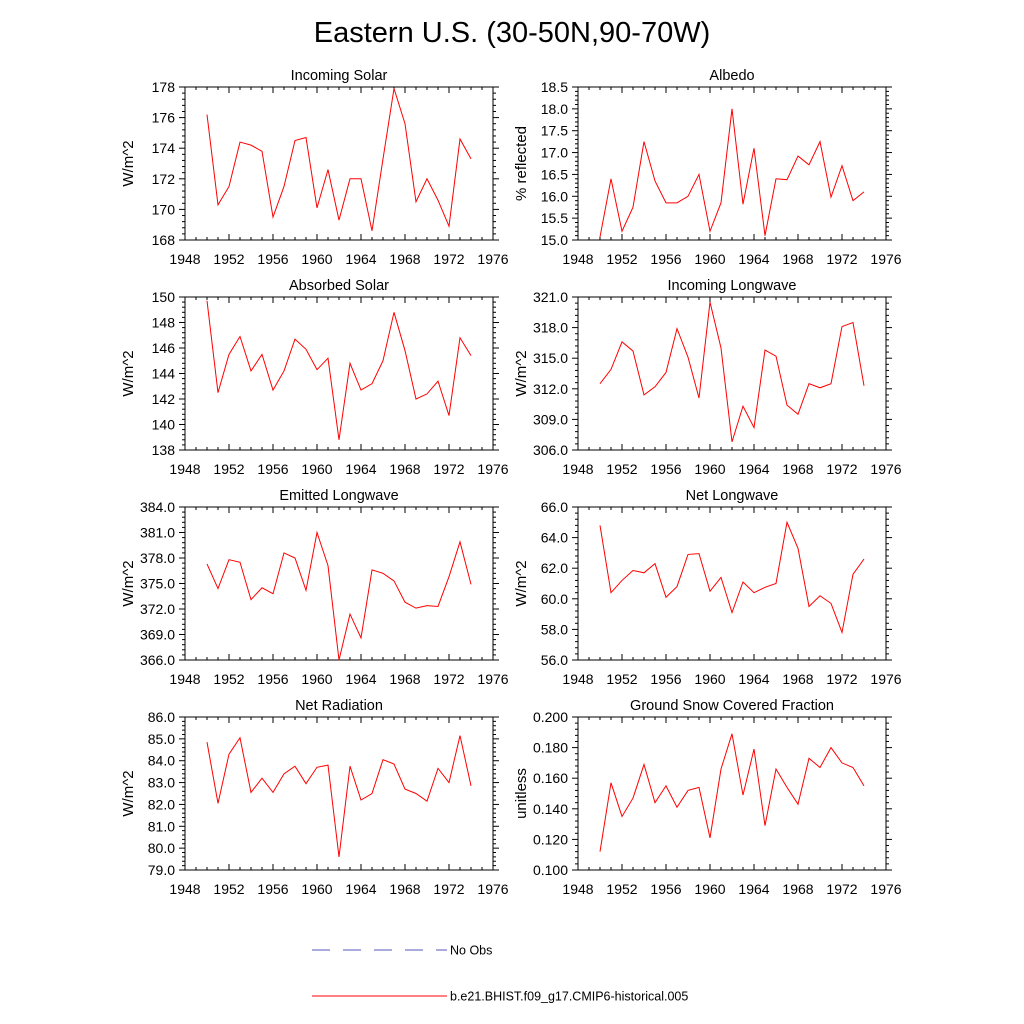 The height and width of the screenshot is (1024, 1024). Describe the element at coordinates (161, 717) in the screenshot. I see `panel-7-ytick-label: 86.0` at that location.